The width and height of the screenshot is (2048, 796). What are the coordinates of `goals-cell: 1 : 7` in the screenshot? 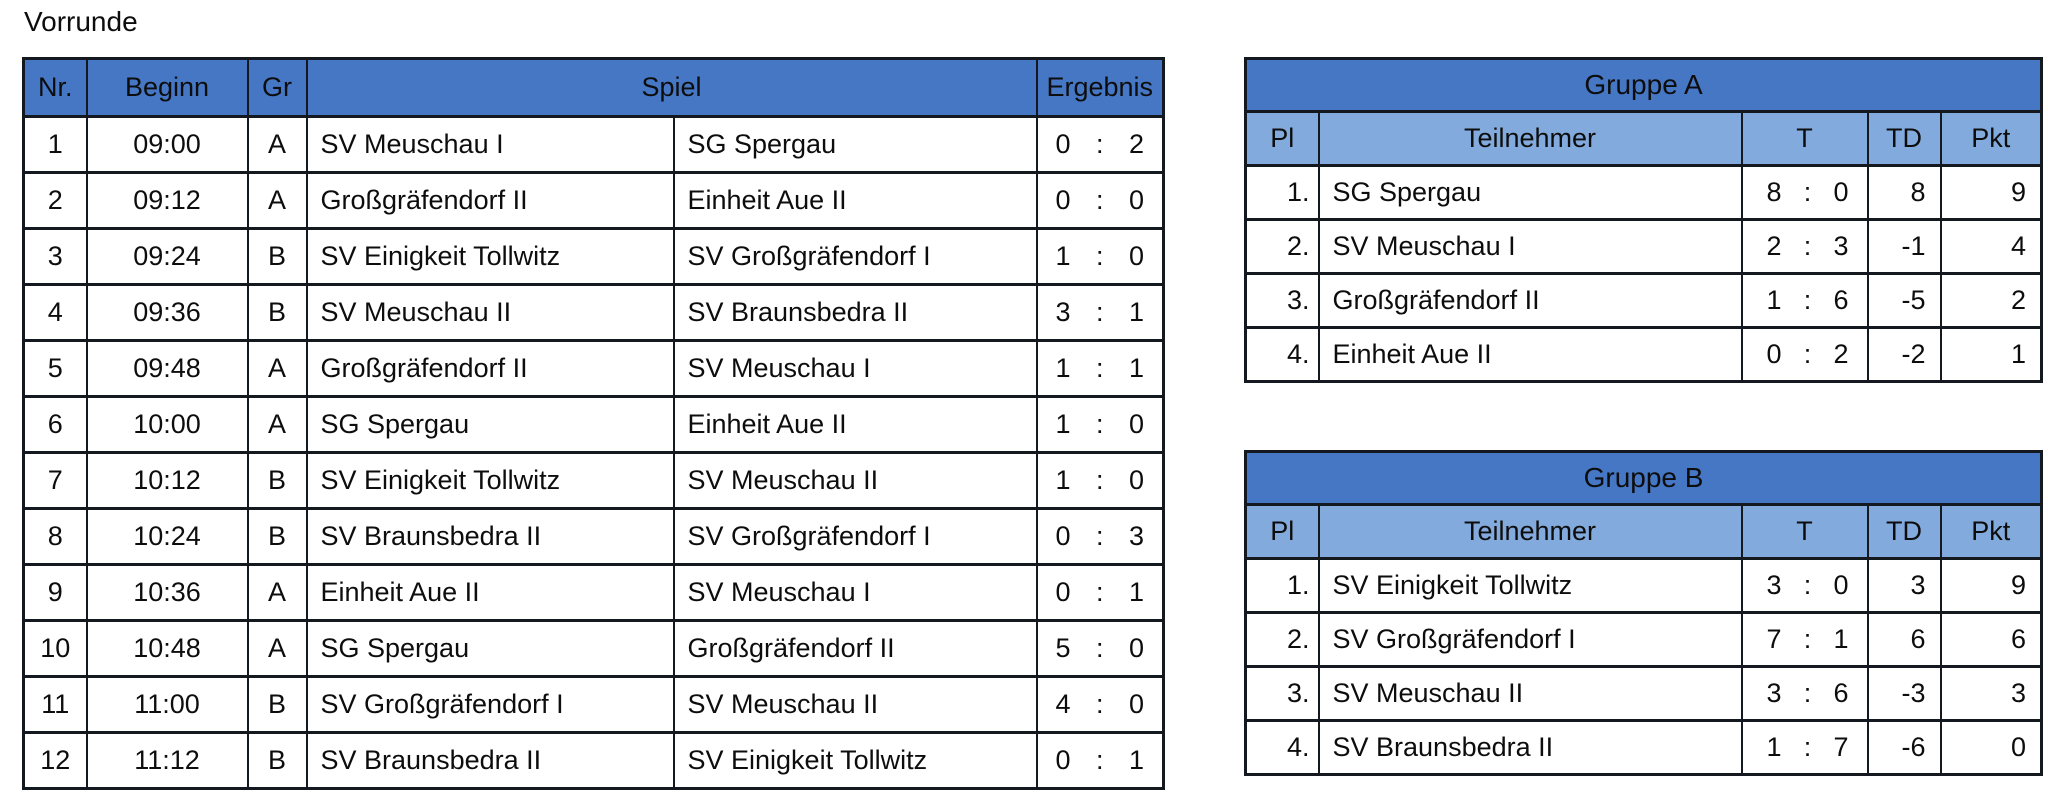 It's located at (1804, 747).